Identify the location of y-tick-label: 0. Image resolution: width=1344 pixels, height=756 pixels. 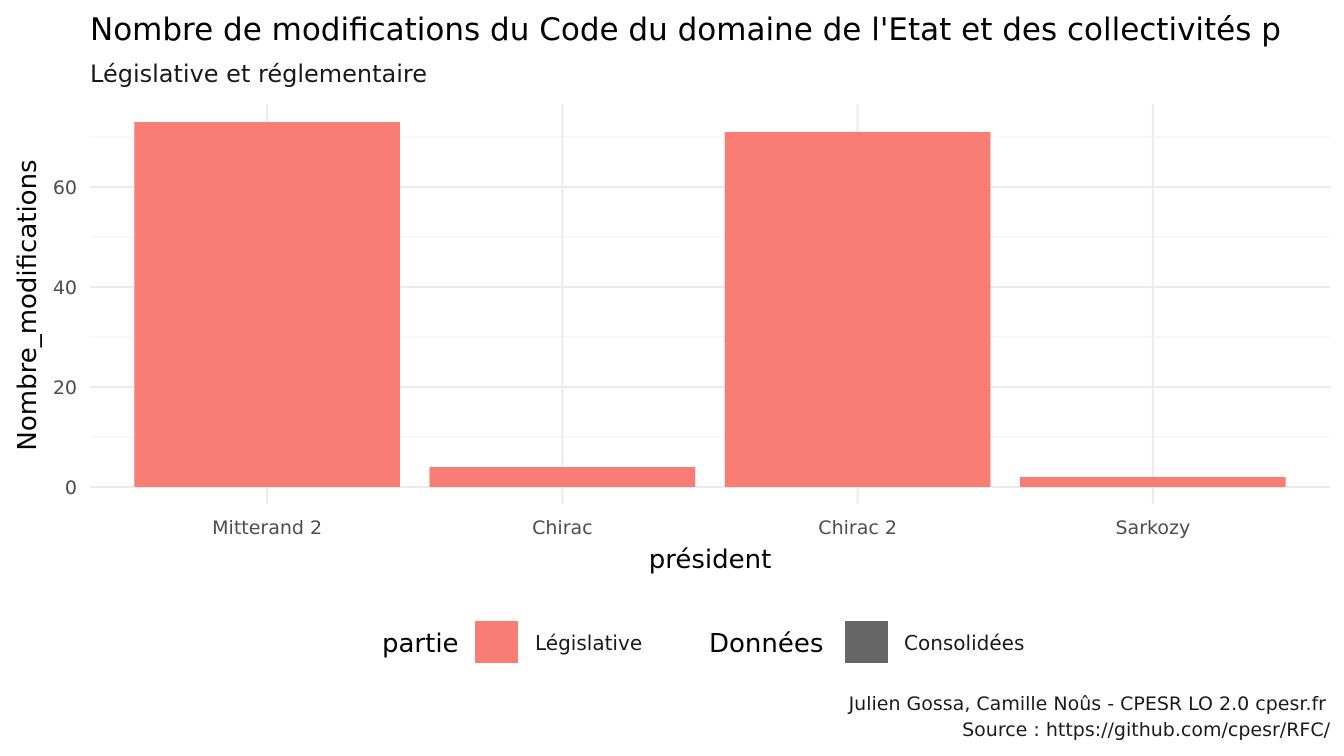
(71, 488).